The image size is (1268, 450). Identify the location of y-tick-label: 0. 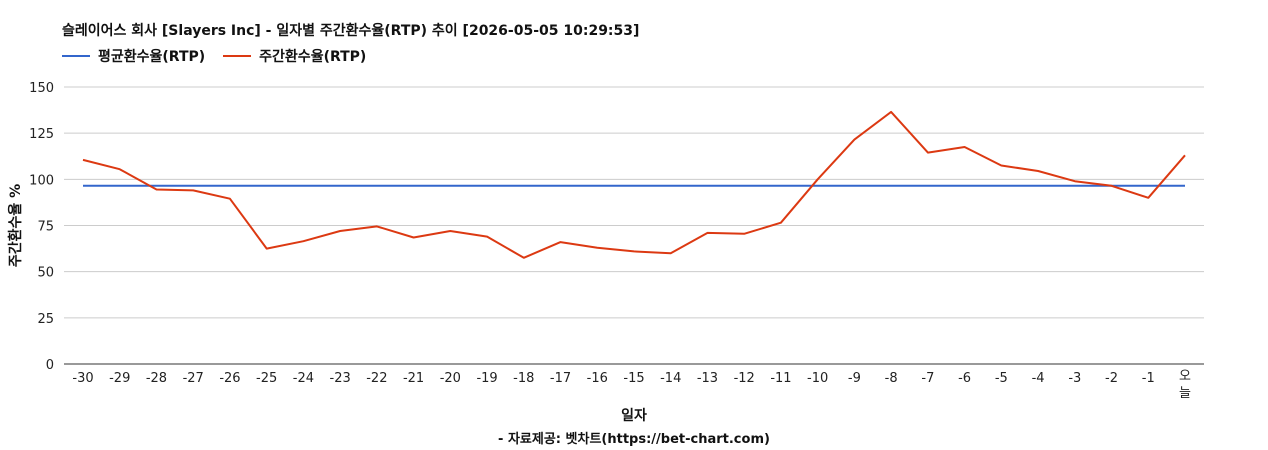
(50, 365).